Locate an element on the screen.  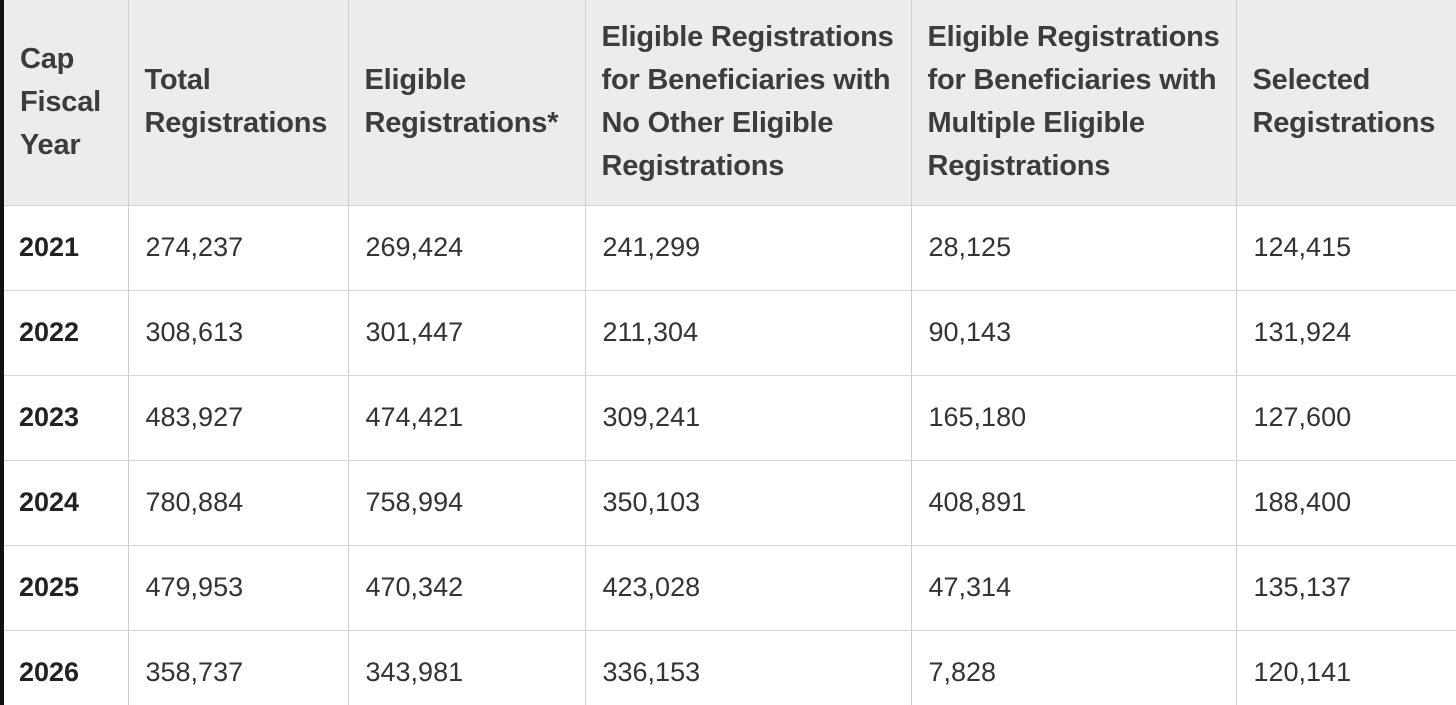
eligible-registrations-cell: 758,994 is located at coordinates (466, 503).